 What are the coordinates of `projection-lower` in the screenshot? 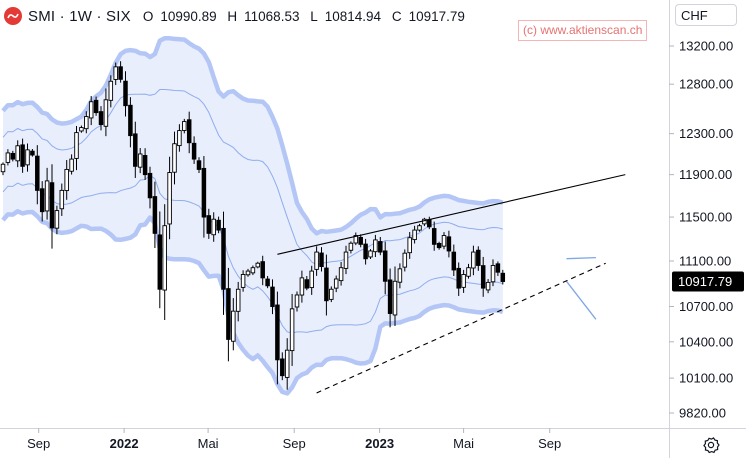 It's located at (581, 300).